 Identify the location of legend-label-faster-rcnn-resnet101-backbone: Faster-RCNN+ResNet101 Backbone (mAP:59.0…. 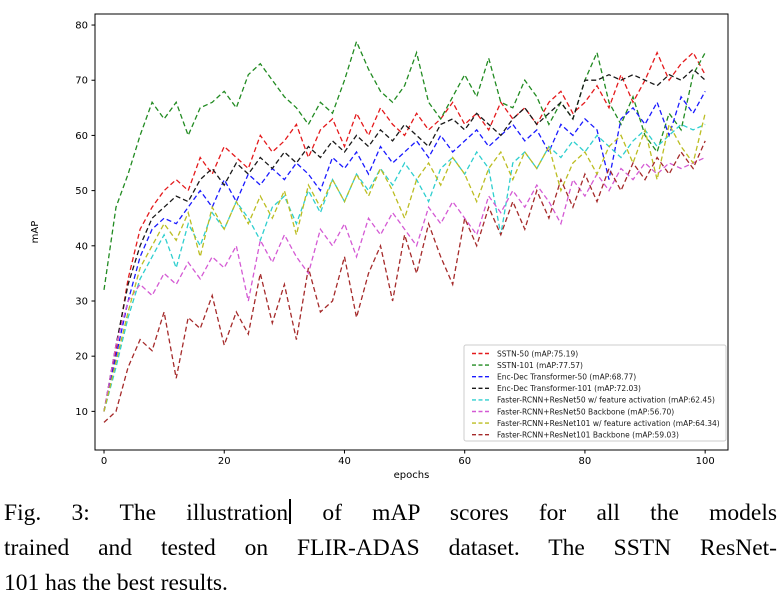
(588, 435).